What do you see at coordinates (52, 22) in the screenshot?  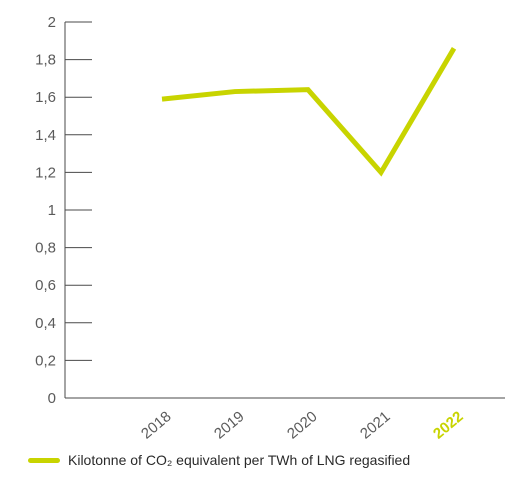 I see `y-tick-label: 2` at bounding box center [52, 22].